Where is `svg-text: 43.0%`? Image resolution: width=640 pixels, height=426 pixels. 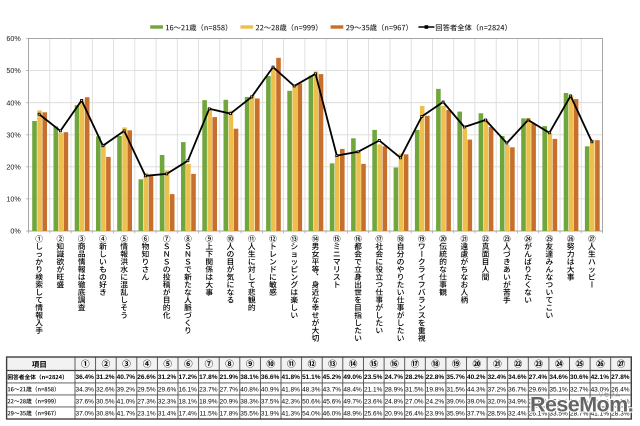 svg-text: 43.0% is located at coordinates (600, 389).